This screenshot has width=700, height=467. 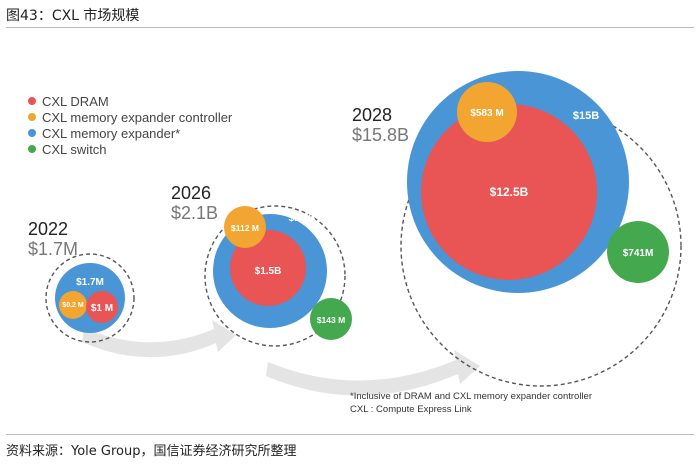 What do you see at coordinates (111, 133) in the screenshot?
I see `legend-label-expander: CXL memory expander*` at bounding box center [111, 133].